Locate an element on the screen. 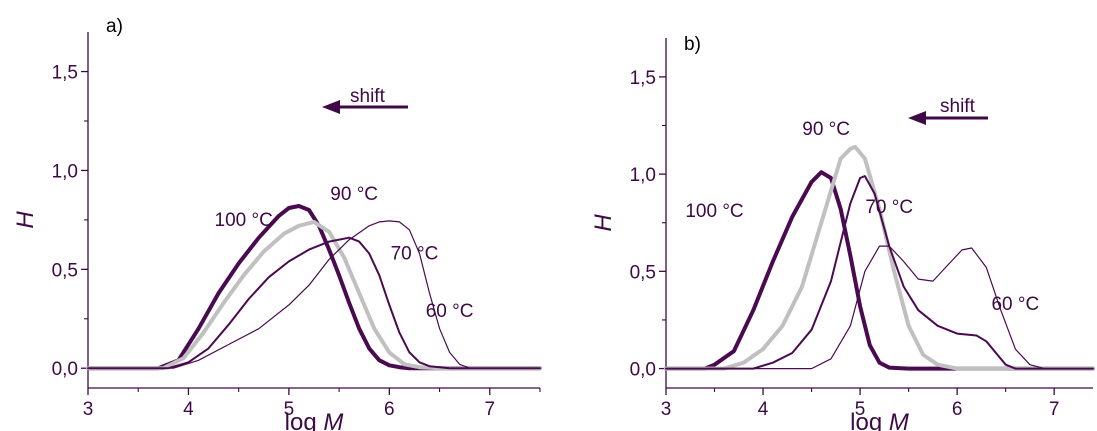  panel-label: a) is located at coordinates (114, 26).